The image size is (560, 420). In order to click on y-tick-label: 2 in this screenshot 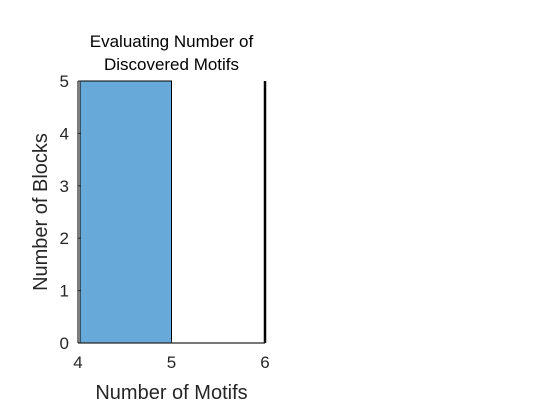, I will do `click(64, 238)`.